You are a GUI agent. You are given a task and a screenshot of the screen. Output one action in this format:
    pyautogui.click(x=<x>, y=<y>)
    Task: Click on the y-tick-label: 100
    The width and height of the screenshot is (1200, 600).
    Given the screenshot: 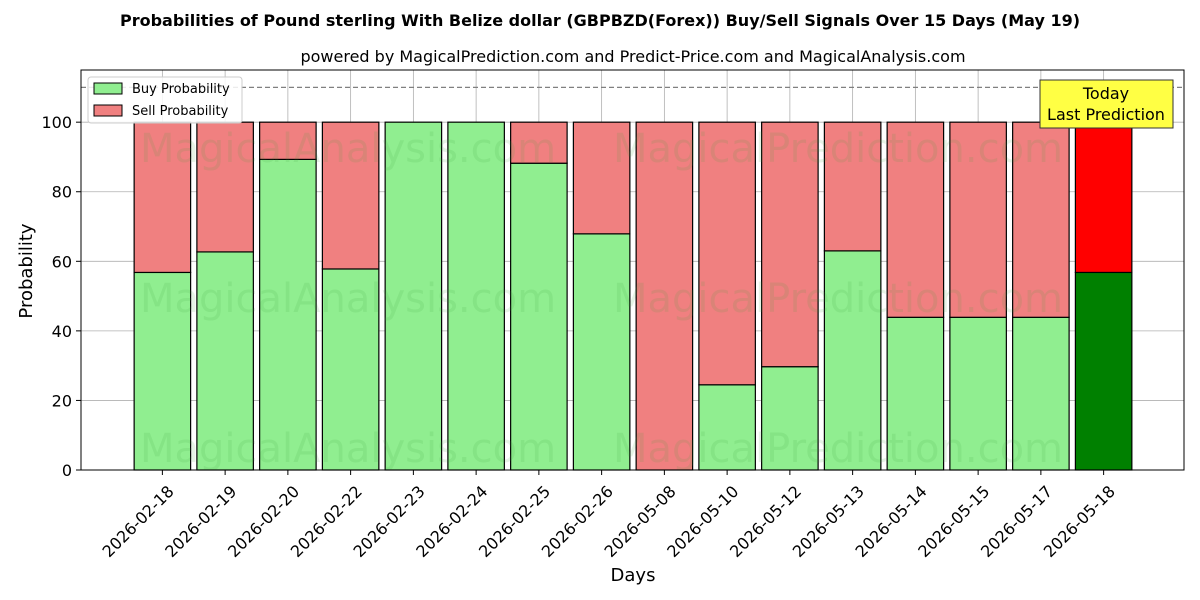 What is the action you would take?
    pyautogui.click(x=56, y=122)
    